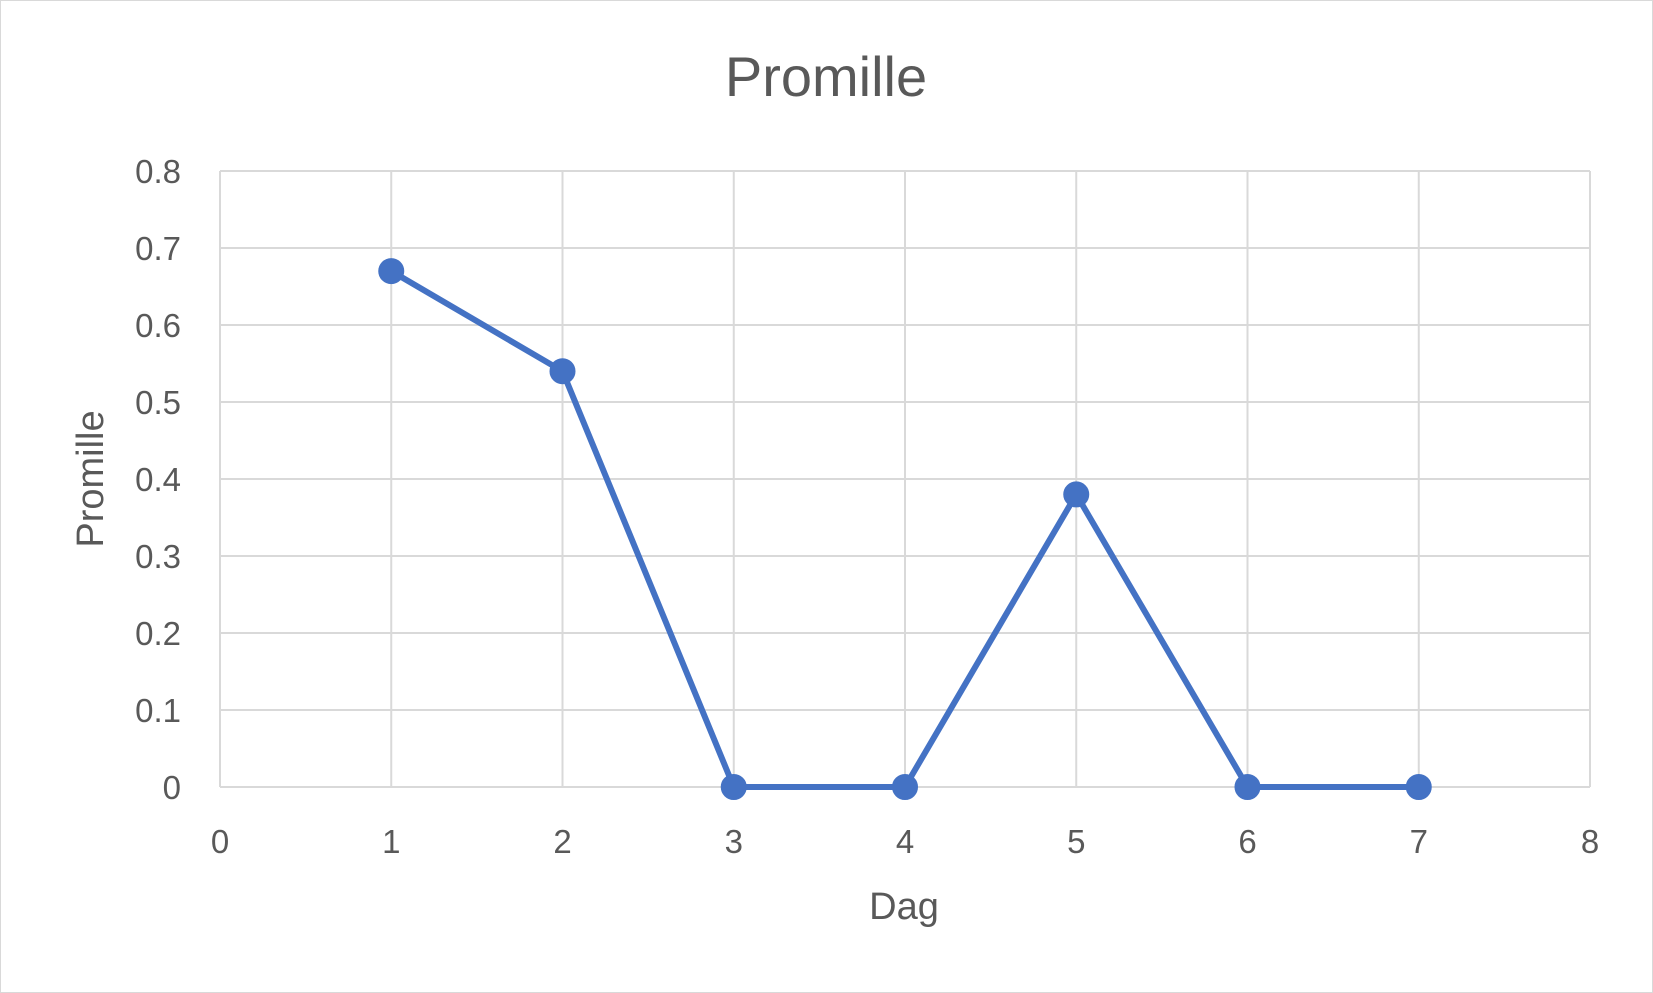 Image resolution: width=1653 pixels, height=993 pixels. Describe the element at coordinates (158, 633) in the screenshot. I see `y-tick-label: 0.2` at that location.